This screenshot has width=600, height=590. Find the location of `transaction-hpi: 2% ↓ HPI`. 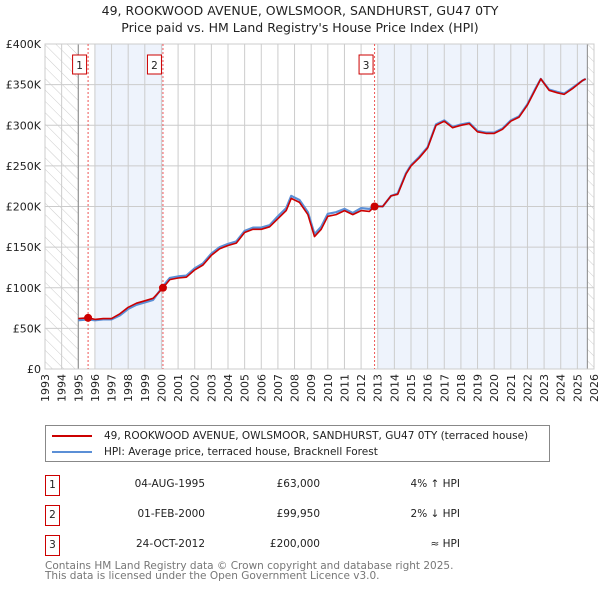

transaction-hpi: 2% ↓ HPI is located at coordinates (435, 514).